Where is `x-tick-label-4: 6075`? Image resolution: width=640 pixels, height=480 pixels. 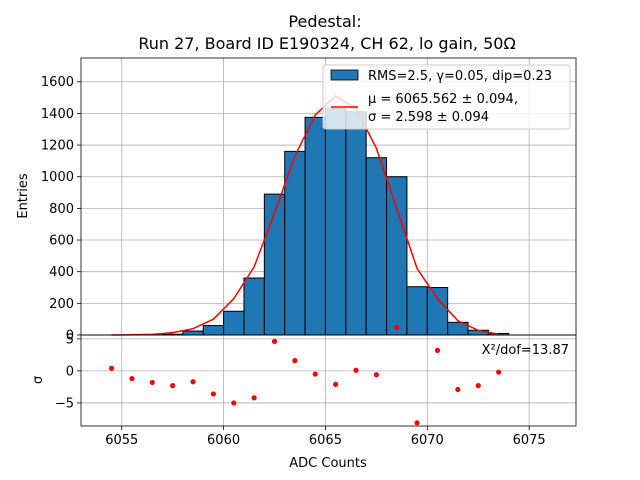
x-tick-label-4: 6075 is located at coordinates (529, 440).